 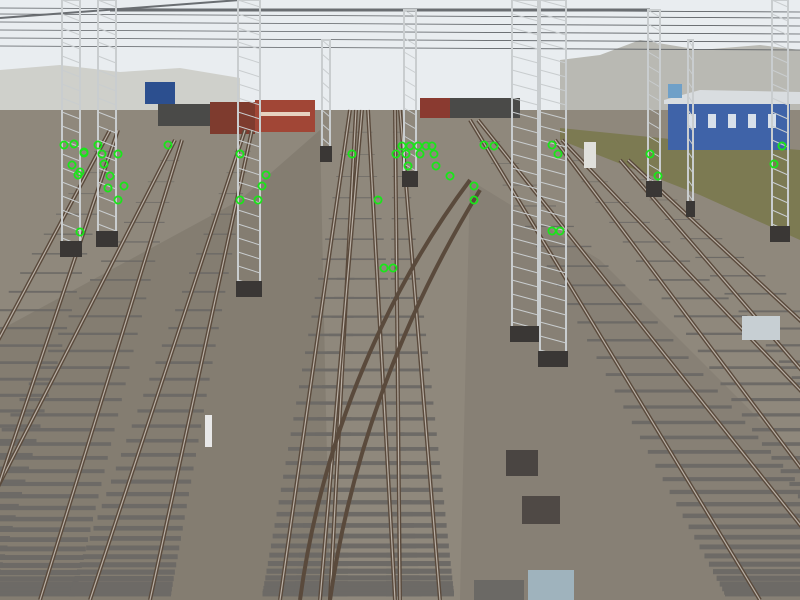 What do you see at coordinates (541, 510) in the screenshot?
I see `cable-box` at bounding box center [541, 510].